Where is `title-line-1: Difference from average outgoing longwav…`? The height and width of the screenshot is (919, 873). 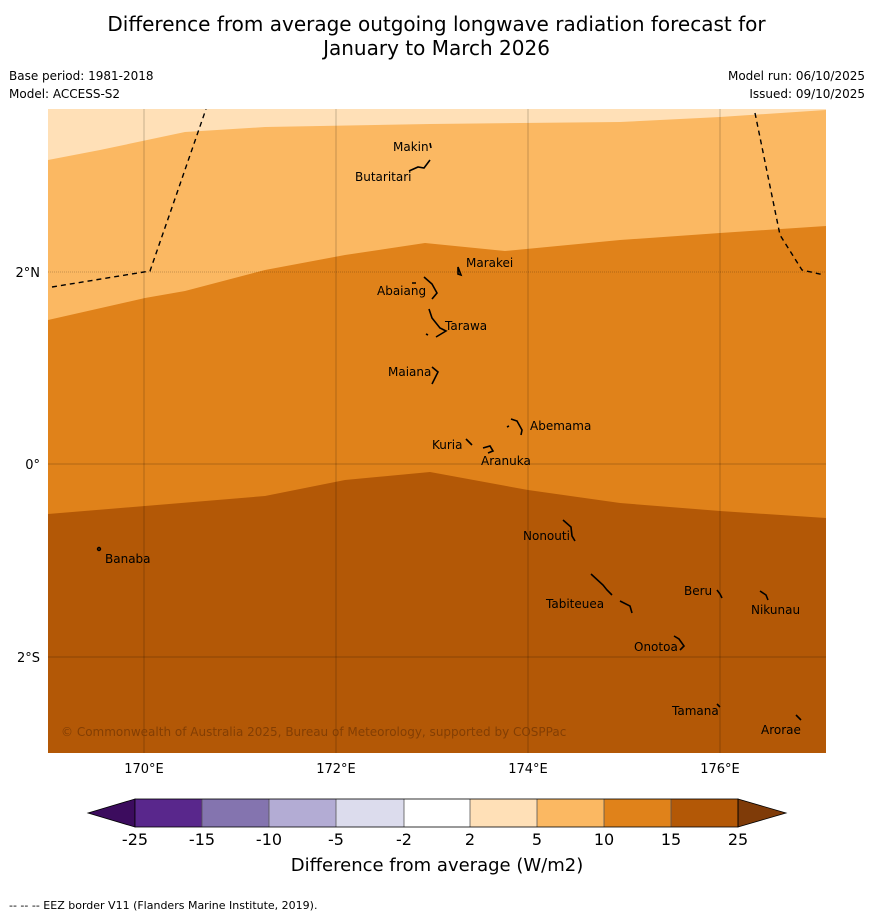
title-line-1: Difference from average outgoing longwav… is located at coordinates (436, 24).